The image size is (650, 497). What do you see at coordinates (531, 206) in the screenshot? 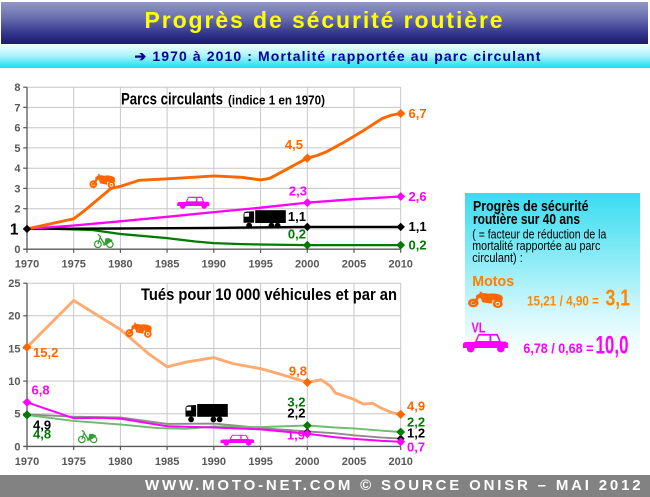
I see `svg-text: Progrès de sécurité` at bounding box center [531, 206].